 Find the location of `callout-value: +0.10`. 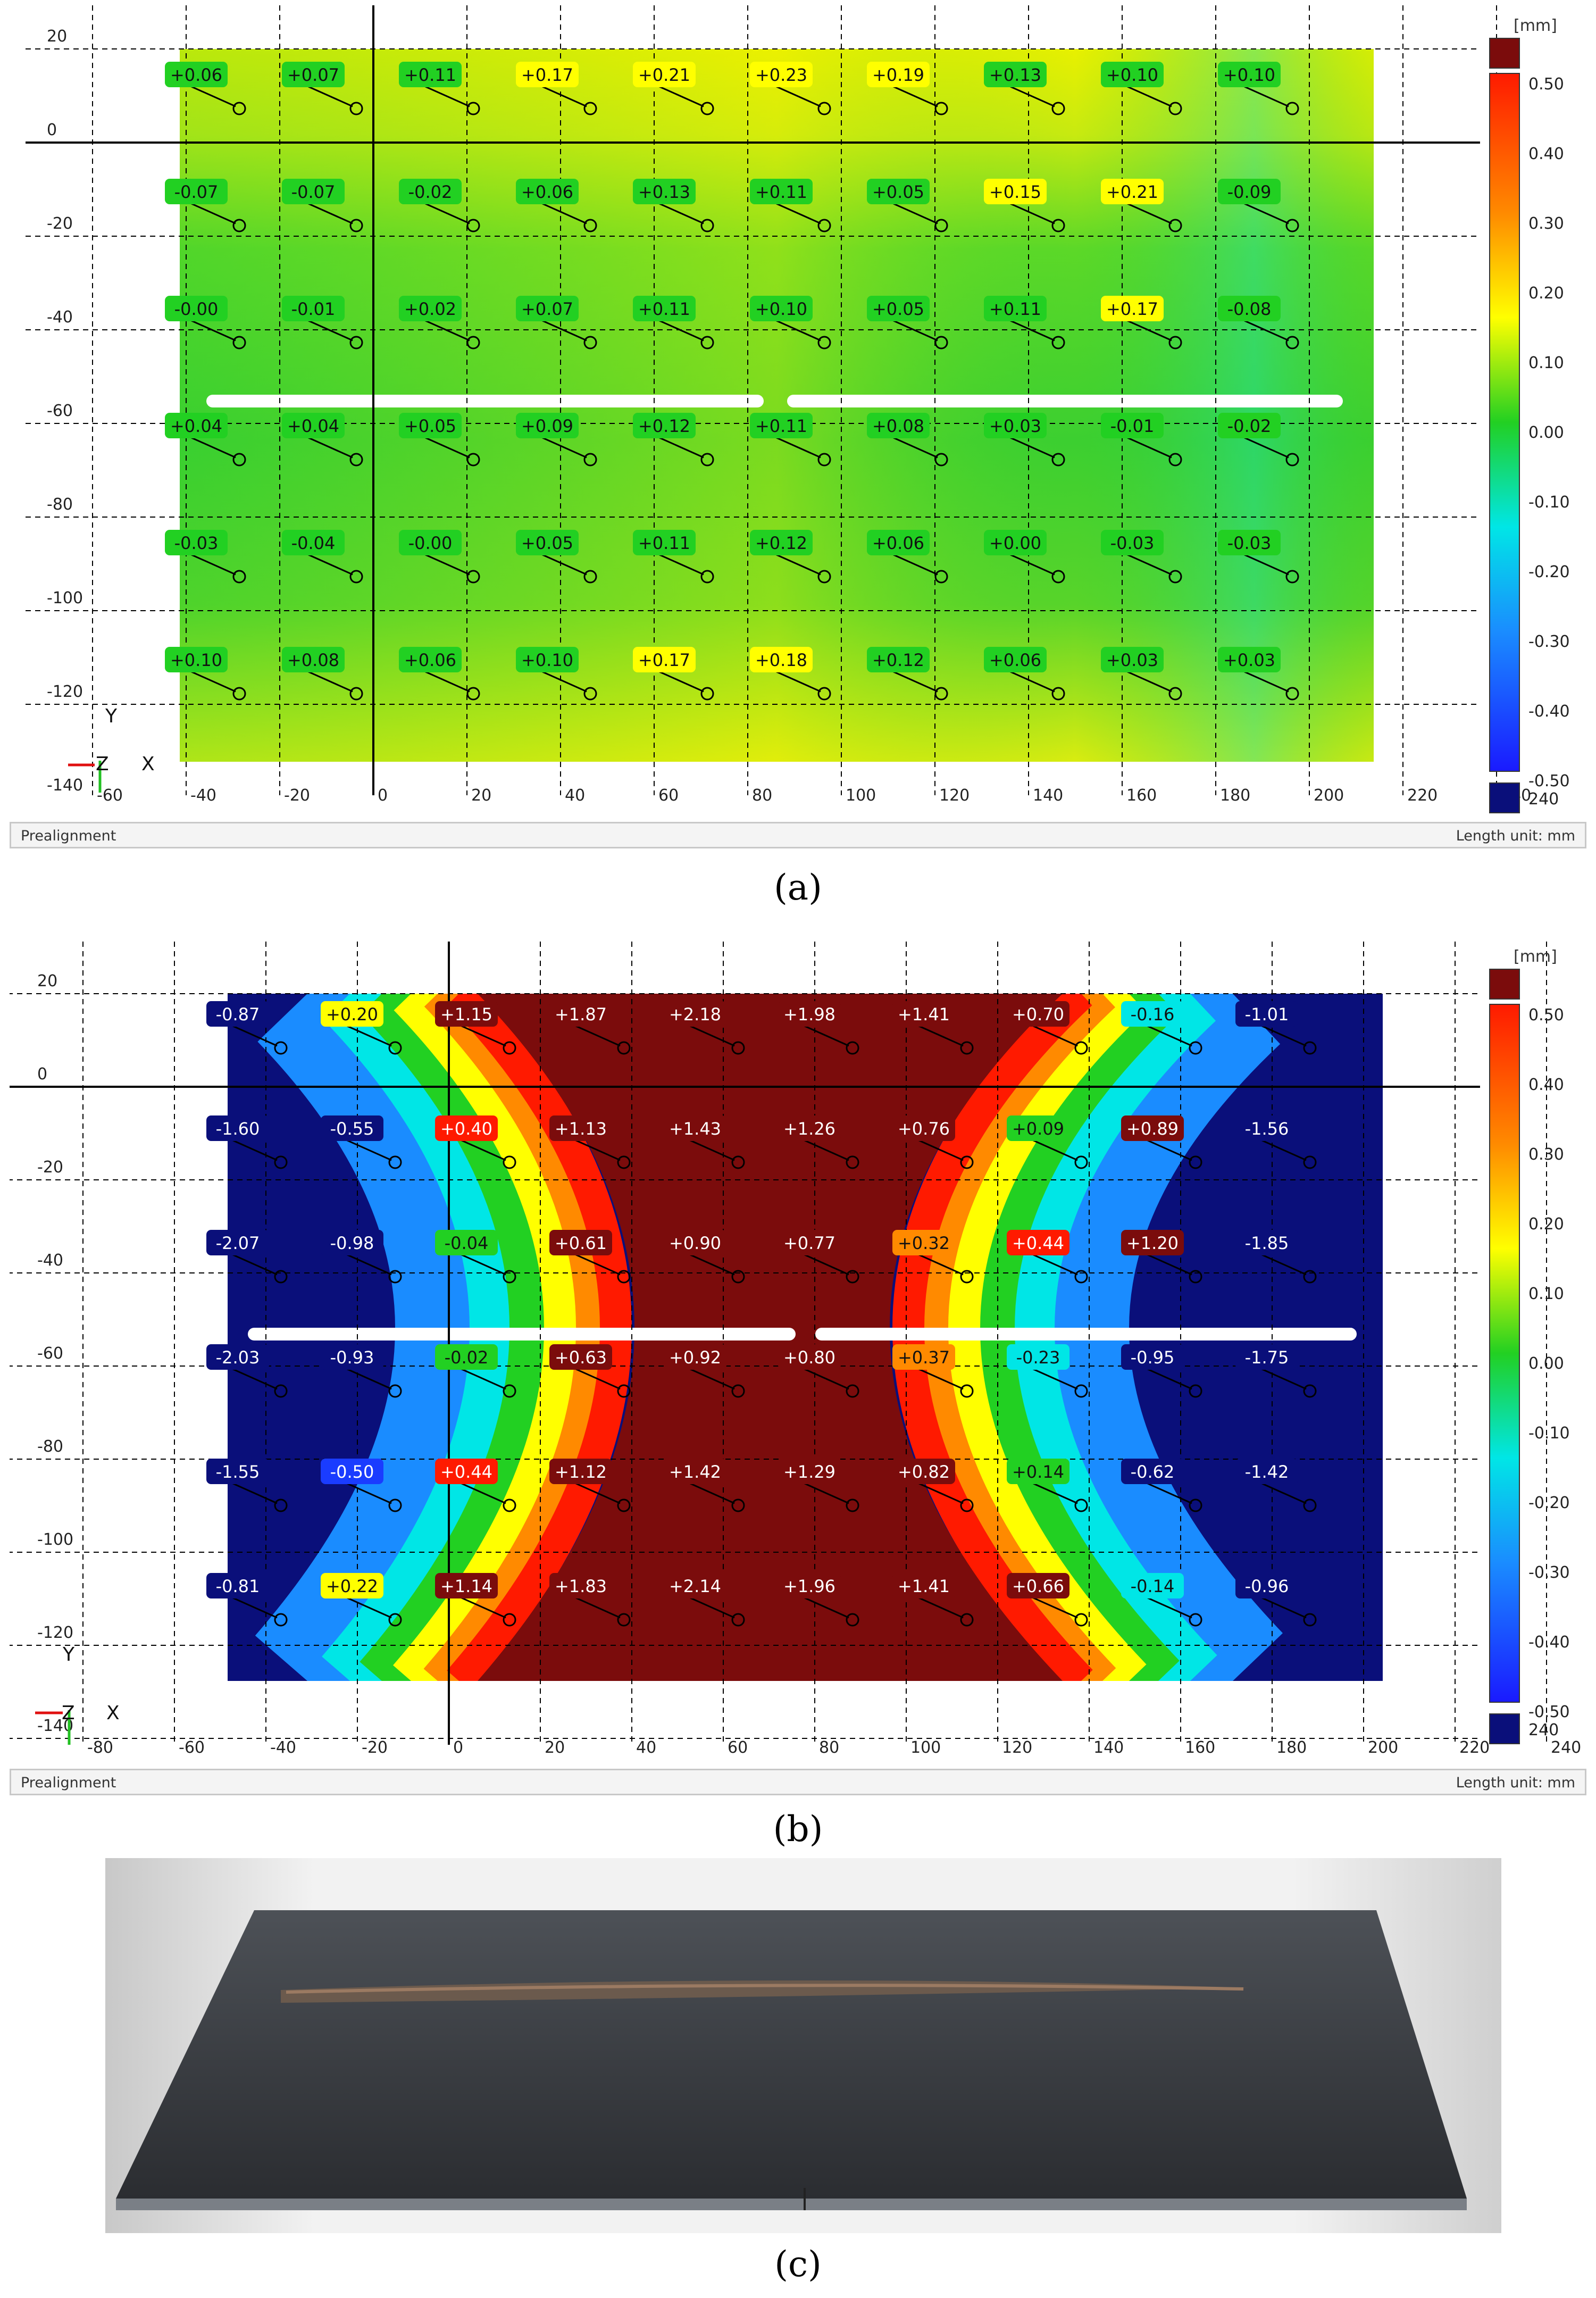

callout-value: +0.10 is located at coordinates (1132, 75).